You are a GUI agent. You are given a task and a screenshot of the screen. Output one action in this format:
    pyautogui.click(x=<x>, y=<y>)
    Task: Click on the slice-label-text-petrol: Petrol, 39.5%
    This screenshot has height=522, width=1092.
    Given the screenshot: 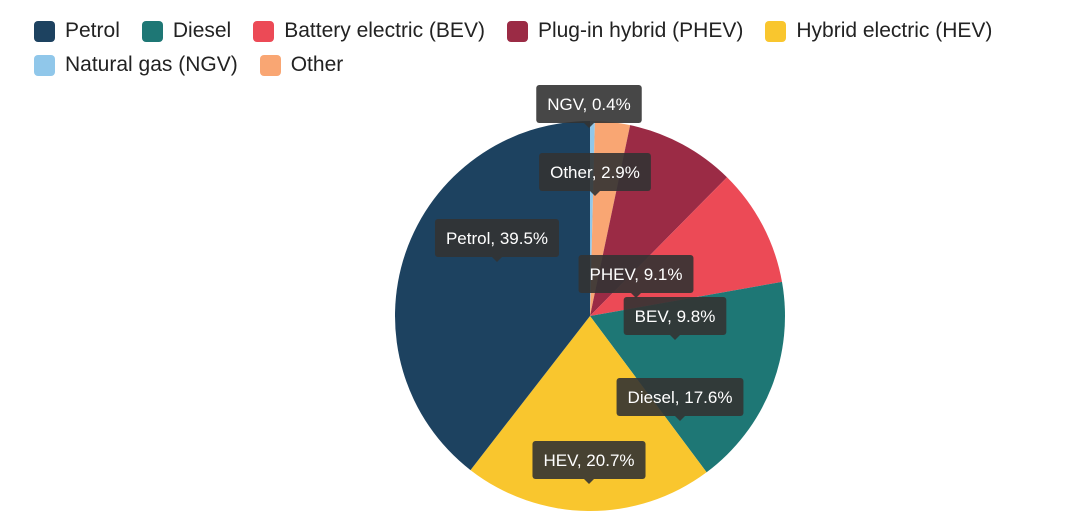 What is the action you would take?
    pyautogui.click(x=497, y=238)
    